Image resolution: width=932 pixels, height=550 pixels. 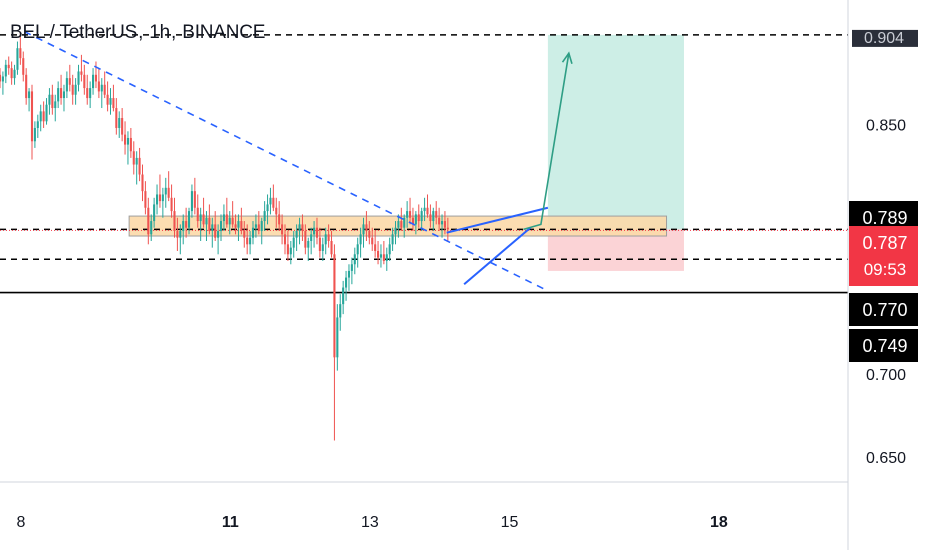 I want to click on price-tick-label: 0.850, so click(x=886, y=126).